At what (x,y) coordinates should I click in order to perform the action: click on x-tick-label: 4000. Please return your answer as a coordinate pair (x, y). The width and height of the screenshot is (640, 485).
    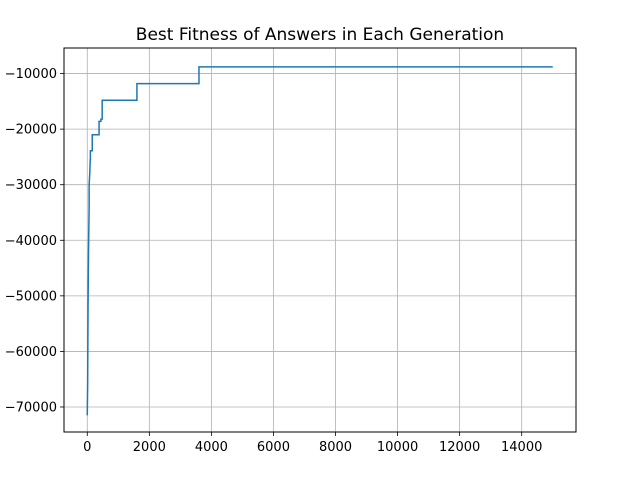
    Looking at the image, I should click on (211, 447).